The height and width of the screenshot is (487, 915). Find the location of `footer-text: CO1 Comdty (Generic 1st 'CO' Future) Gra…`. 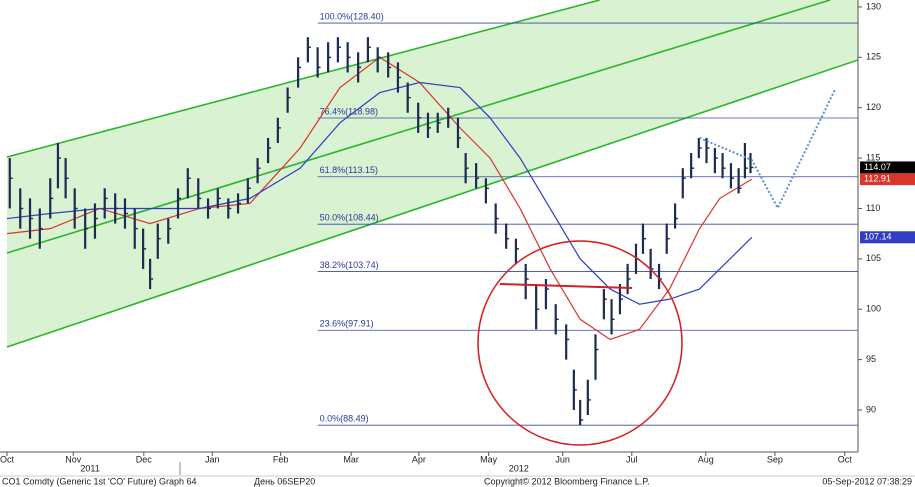

footer-text: CO1 Comdty (Generic 1st 'CO' Future) Gra… is located at coordinates (99, 481).